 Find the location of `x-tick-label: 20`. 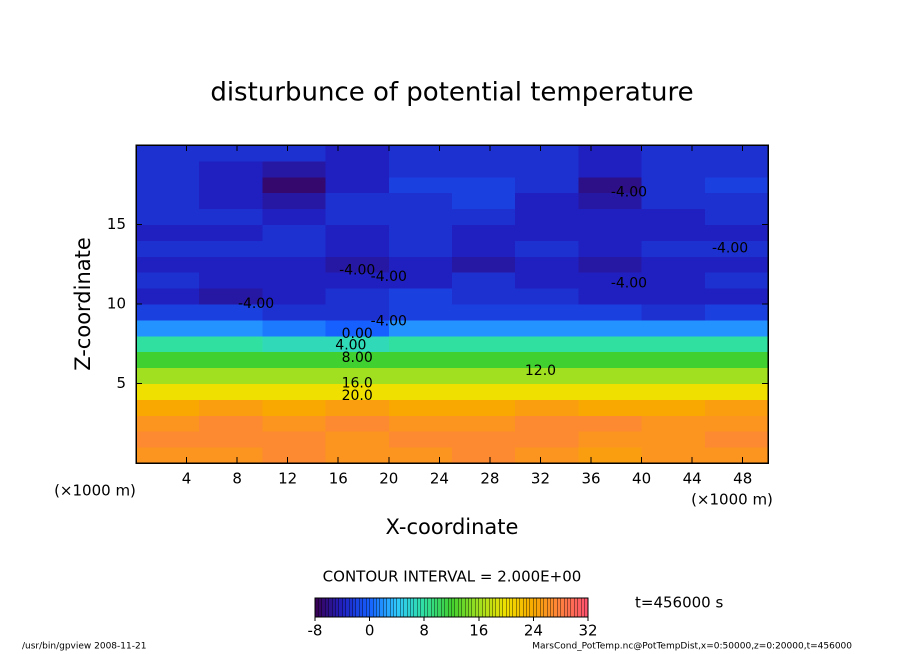

x-tick-label: 20 is located at coordinates (388, 479).